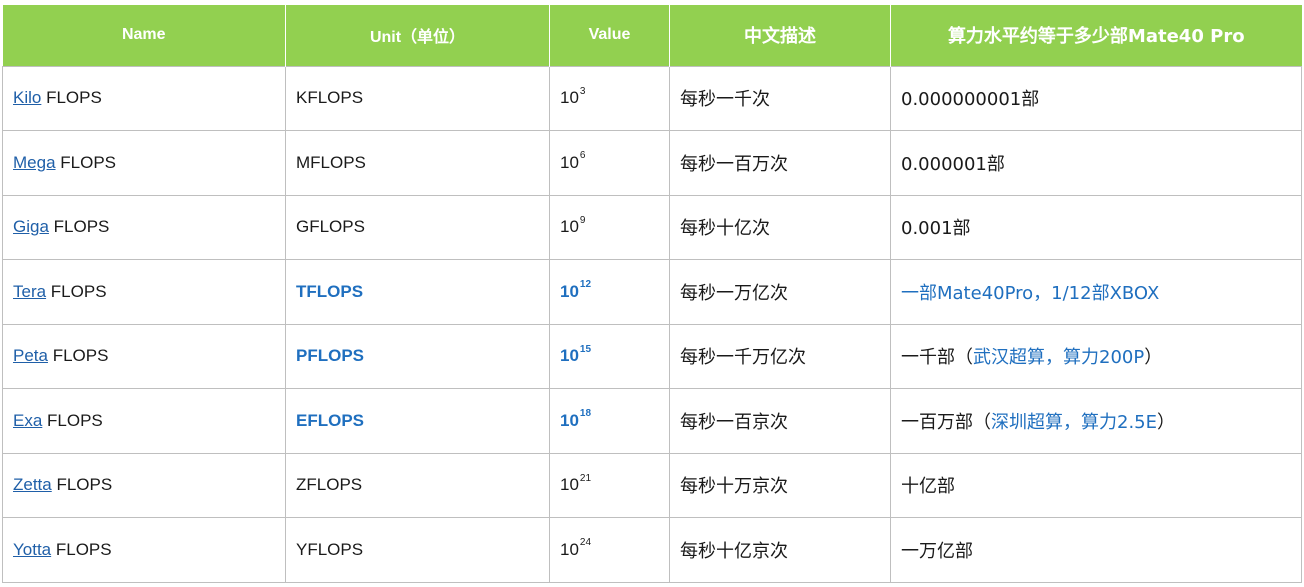  What do you see at coordinates (144, 356) in the screenshot?
I see `name-cell: Peta FLOPS` at bounding box center [144, 356].